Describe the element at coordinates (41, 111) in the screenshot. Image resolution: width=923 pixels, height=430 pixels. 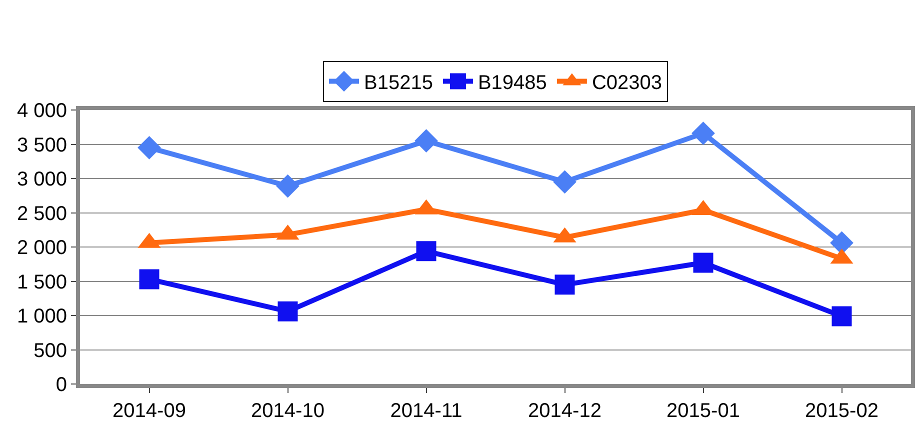
I see `y-tick-label: 4 000` at that location.